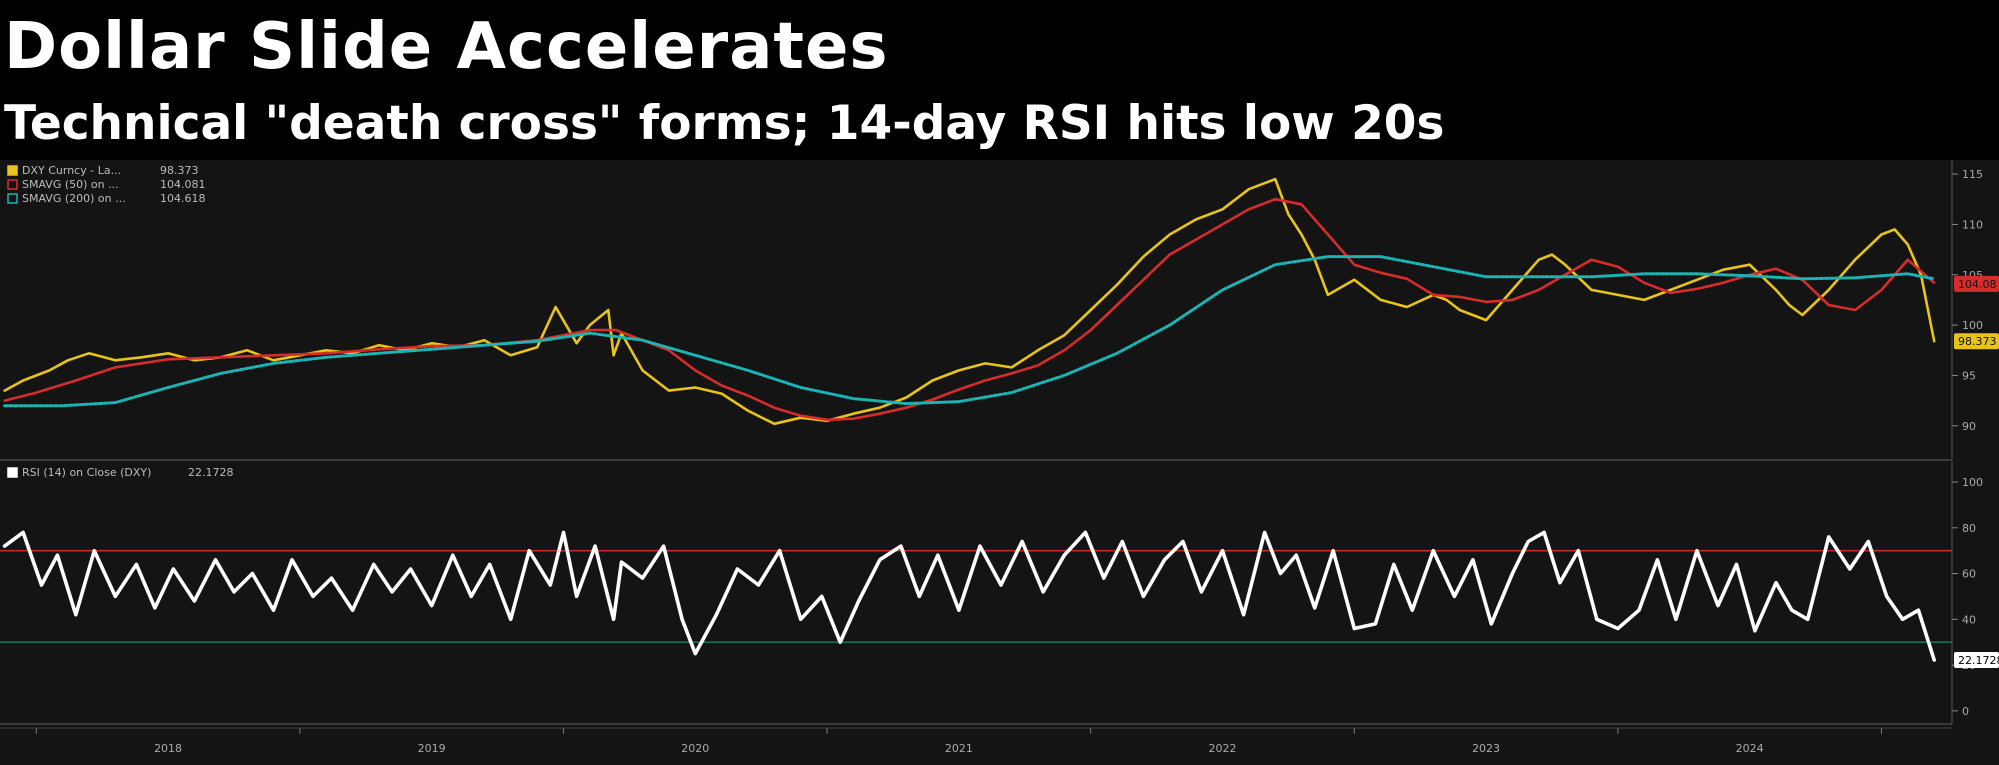 Image resolution: width=1999 pixels, height=765 pixels. I want to click on chart-title: Dollar Slide Accelerates, so click(446, 47).